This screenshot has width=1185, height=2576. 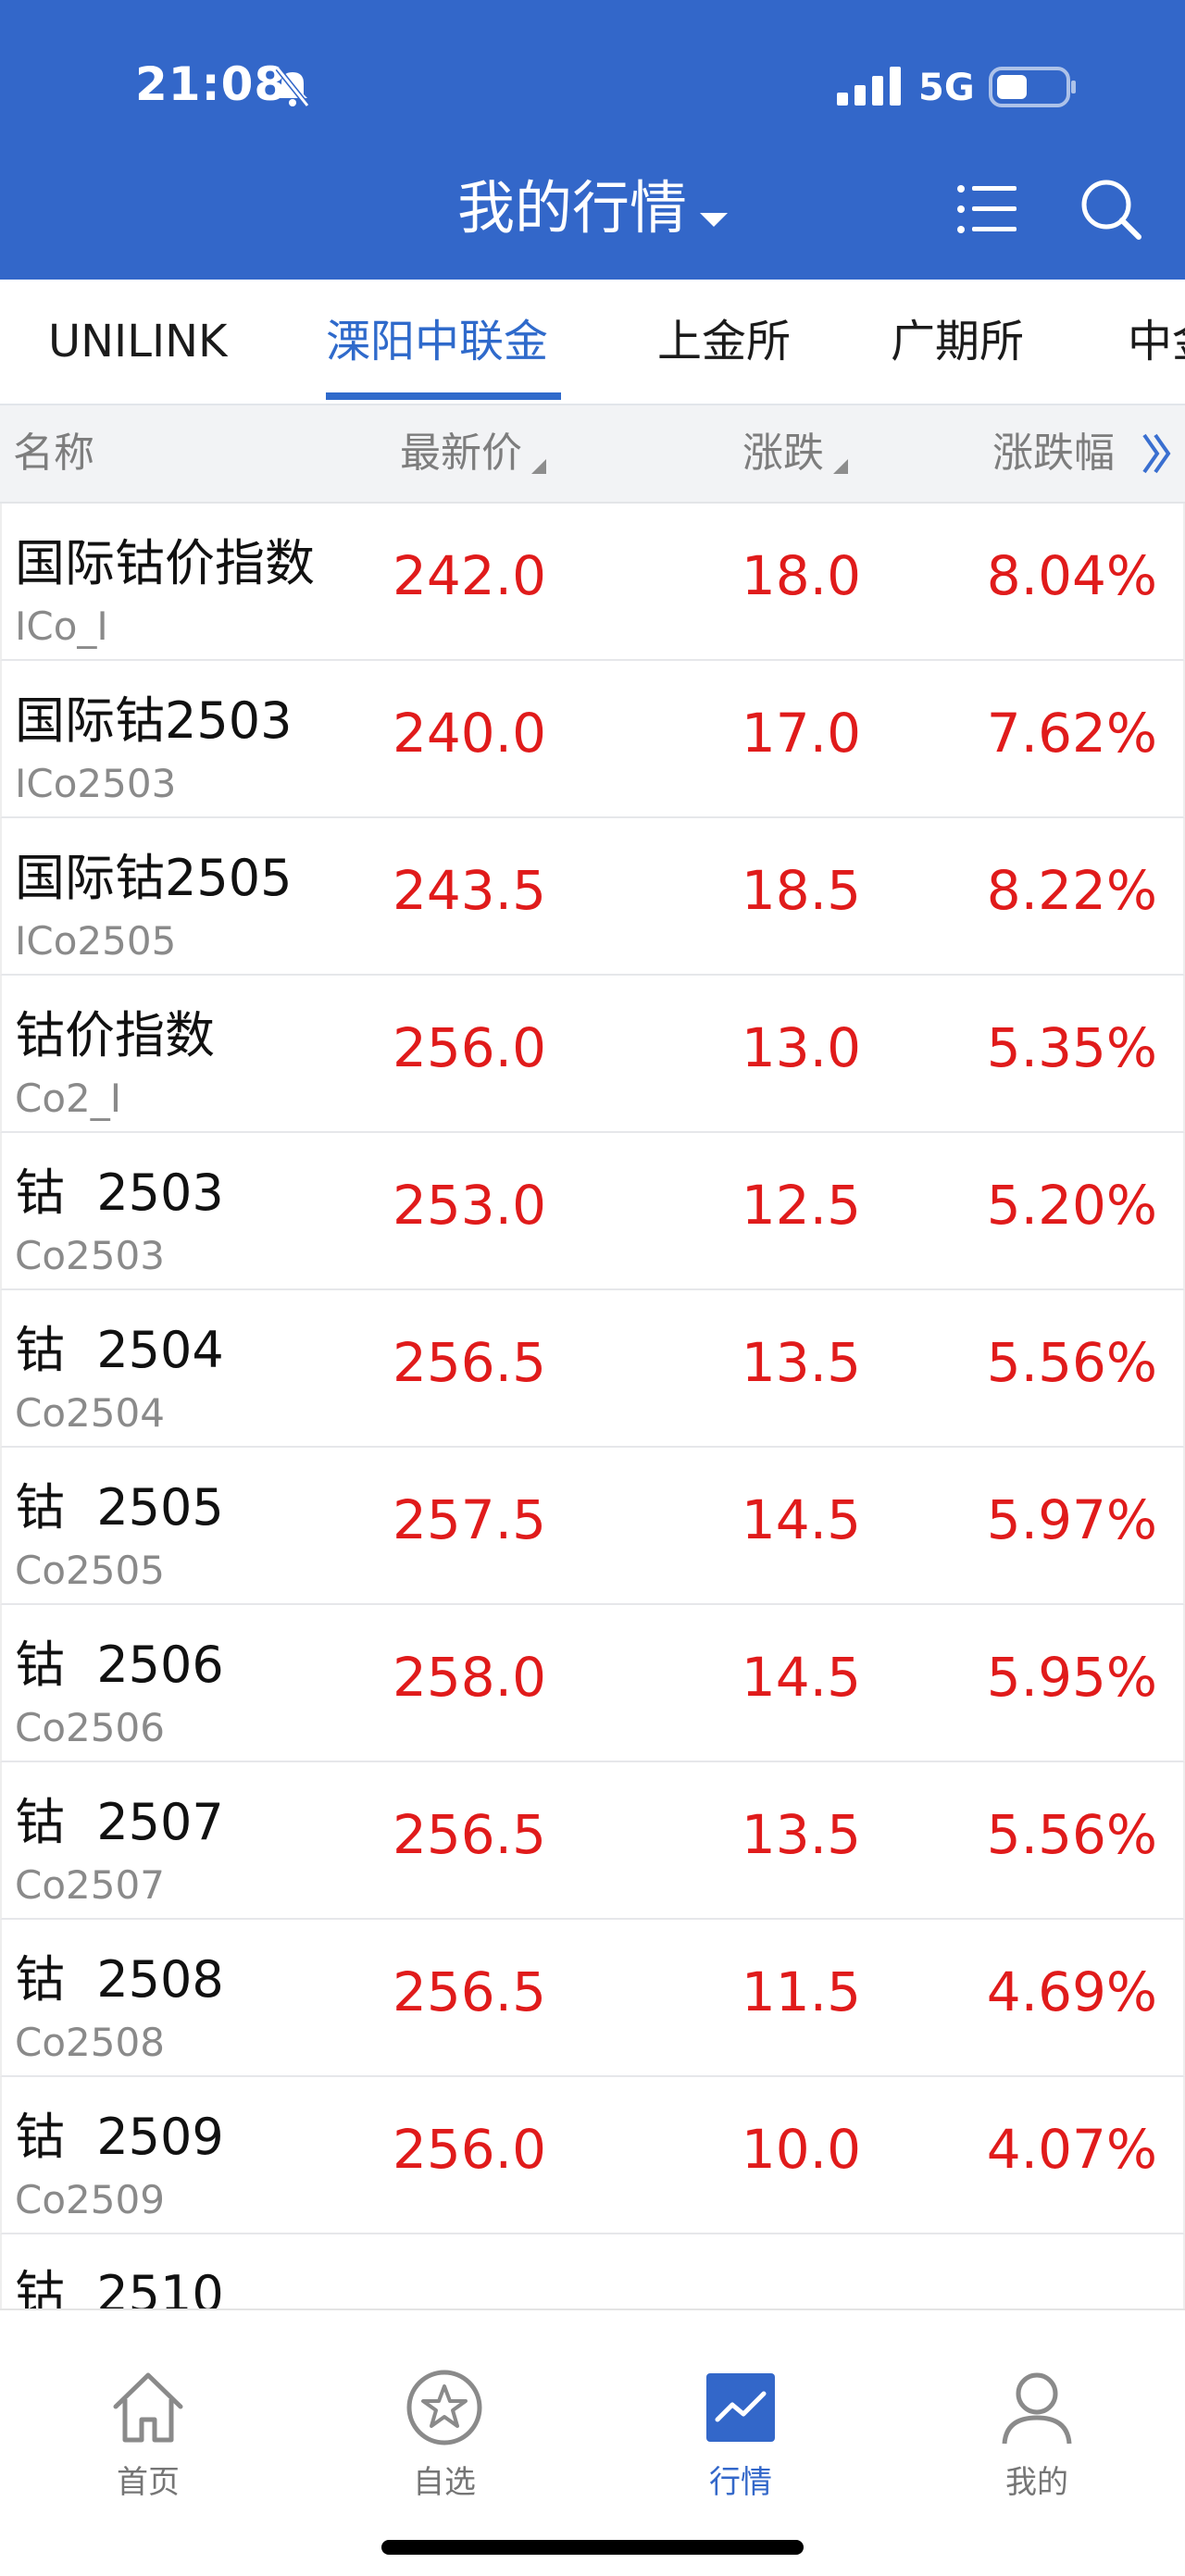 What do you see at coordinates (119, 1665) in the screenshot?
I see `instrument-name: 钴 2506` at bounding box center [119, 1665].